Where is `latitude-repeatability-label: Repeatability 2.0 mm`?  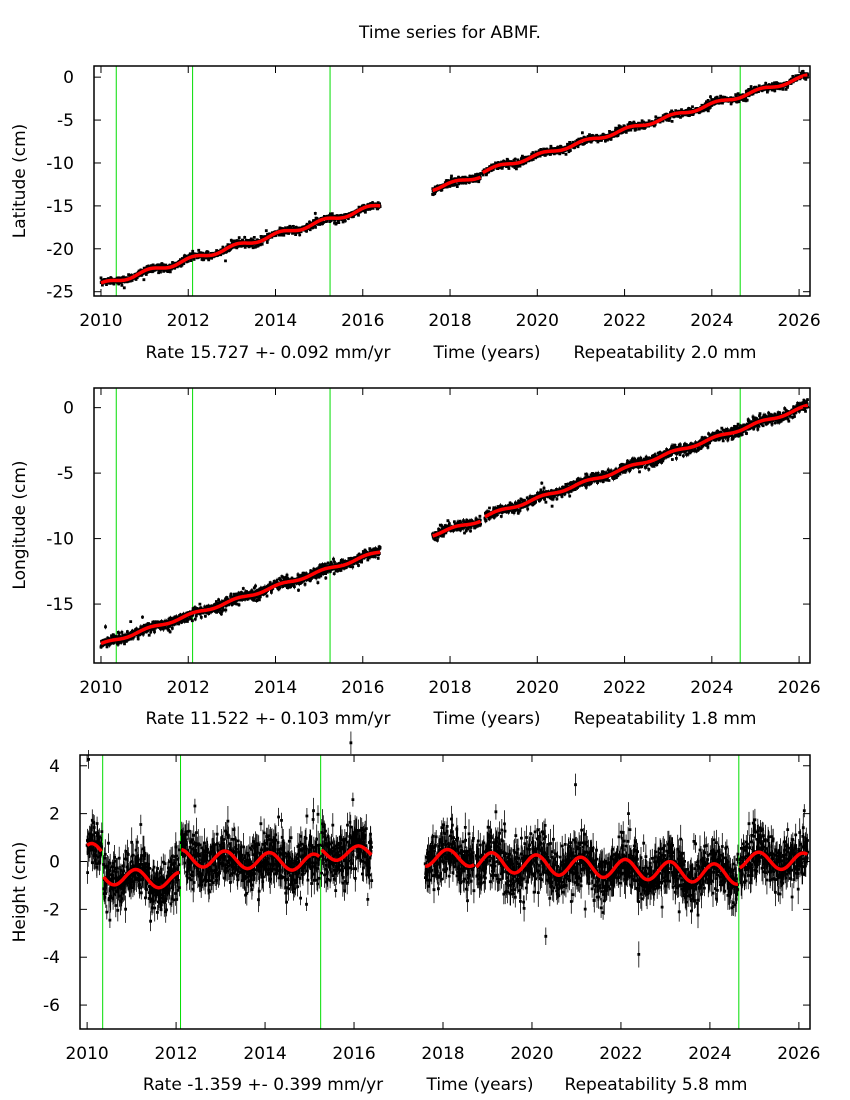 latitude-repeatability-label: Repeatability 2.0 mm is located at coordinates (665, 353).